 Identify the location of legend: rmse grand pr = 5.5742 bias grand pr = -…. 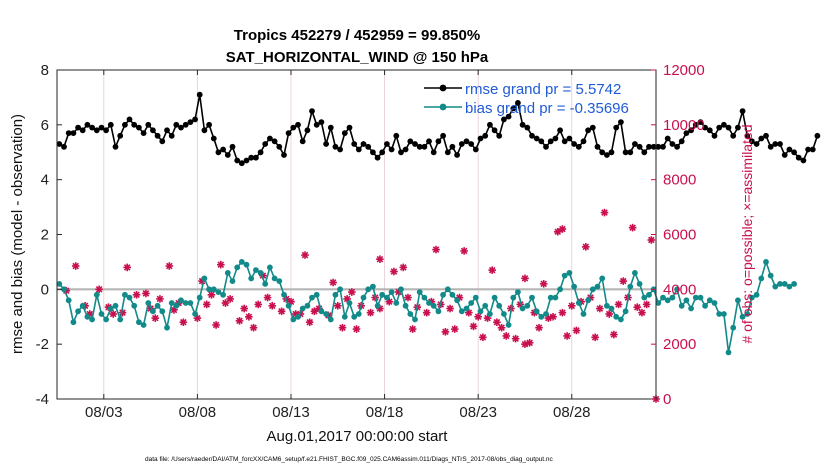
(526, 99).